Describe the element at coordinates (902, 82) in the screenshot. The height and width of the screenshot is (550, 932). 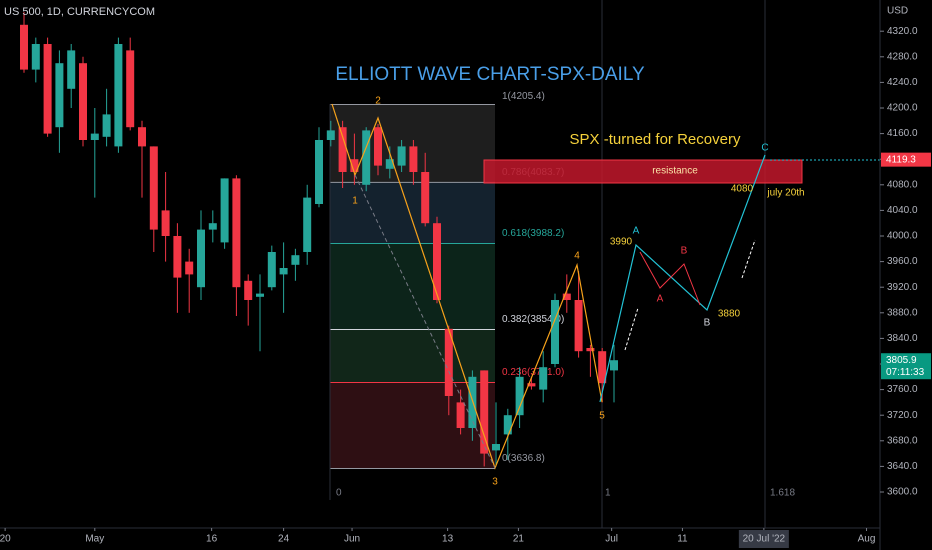
I see `y-tick-label: 4240.0` at that location.